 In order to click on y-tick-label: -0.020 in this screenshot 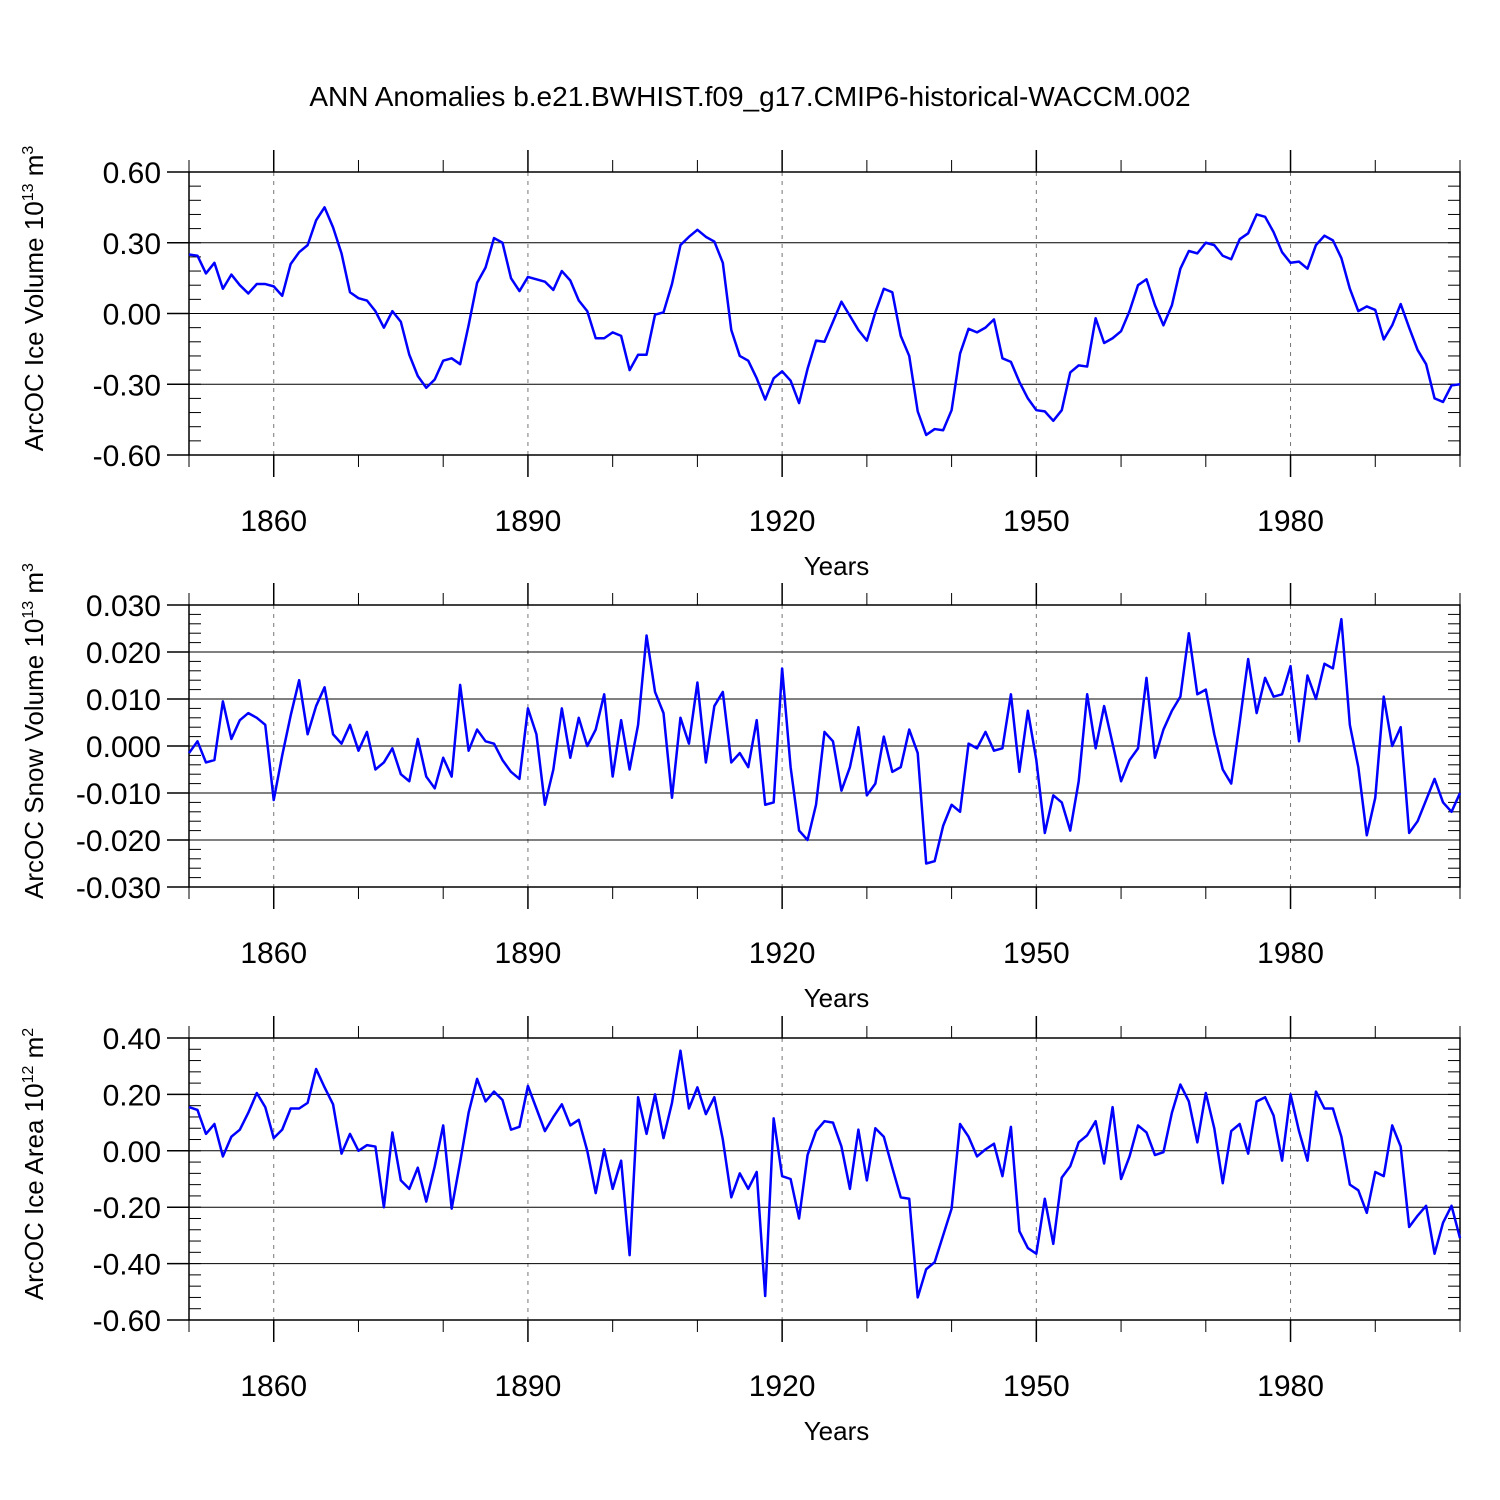, I will do `click(118, 841)`.